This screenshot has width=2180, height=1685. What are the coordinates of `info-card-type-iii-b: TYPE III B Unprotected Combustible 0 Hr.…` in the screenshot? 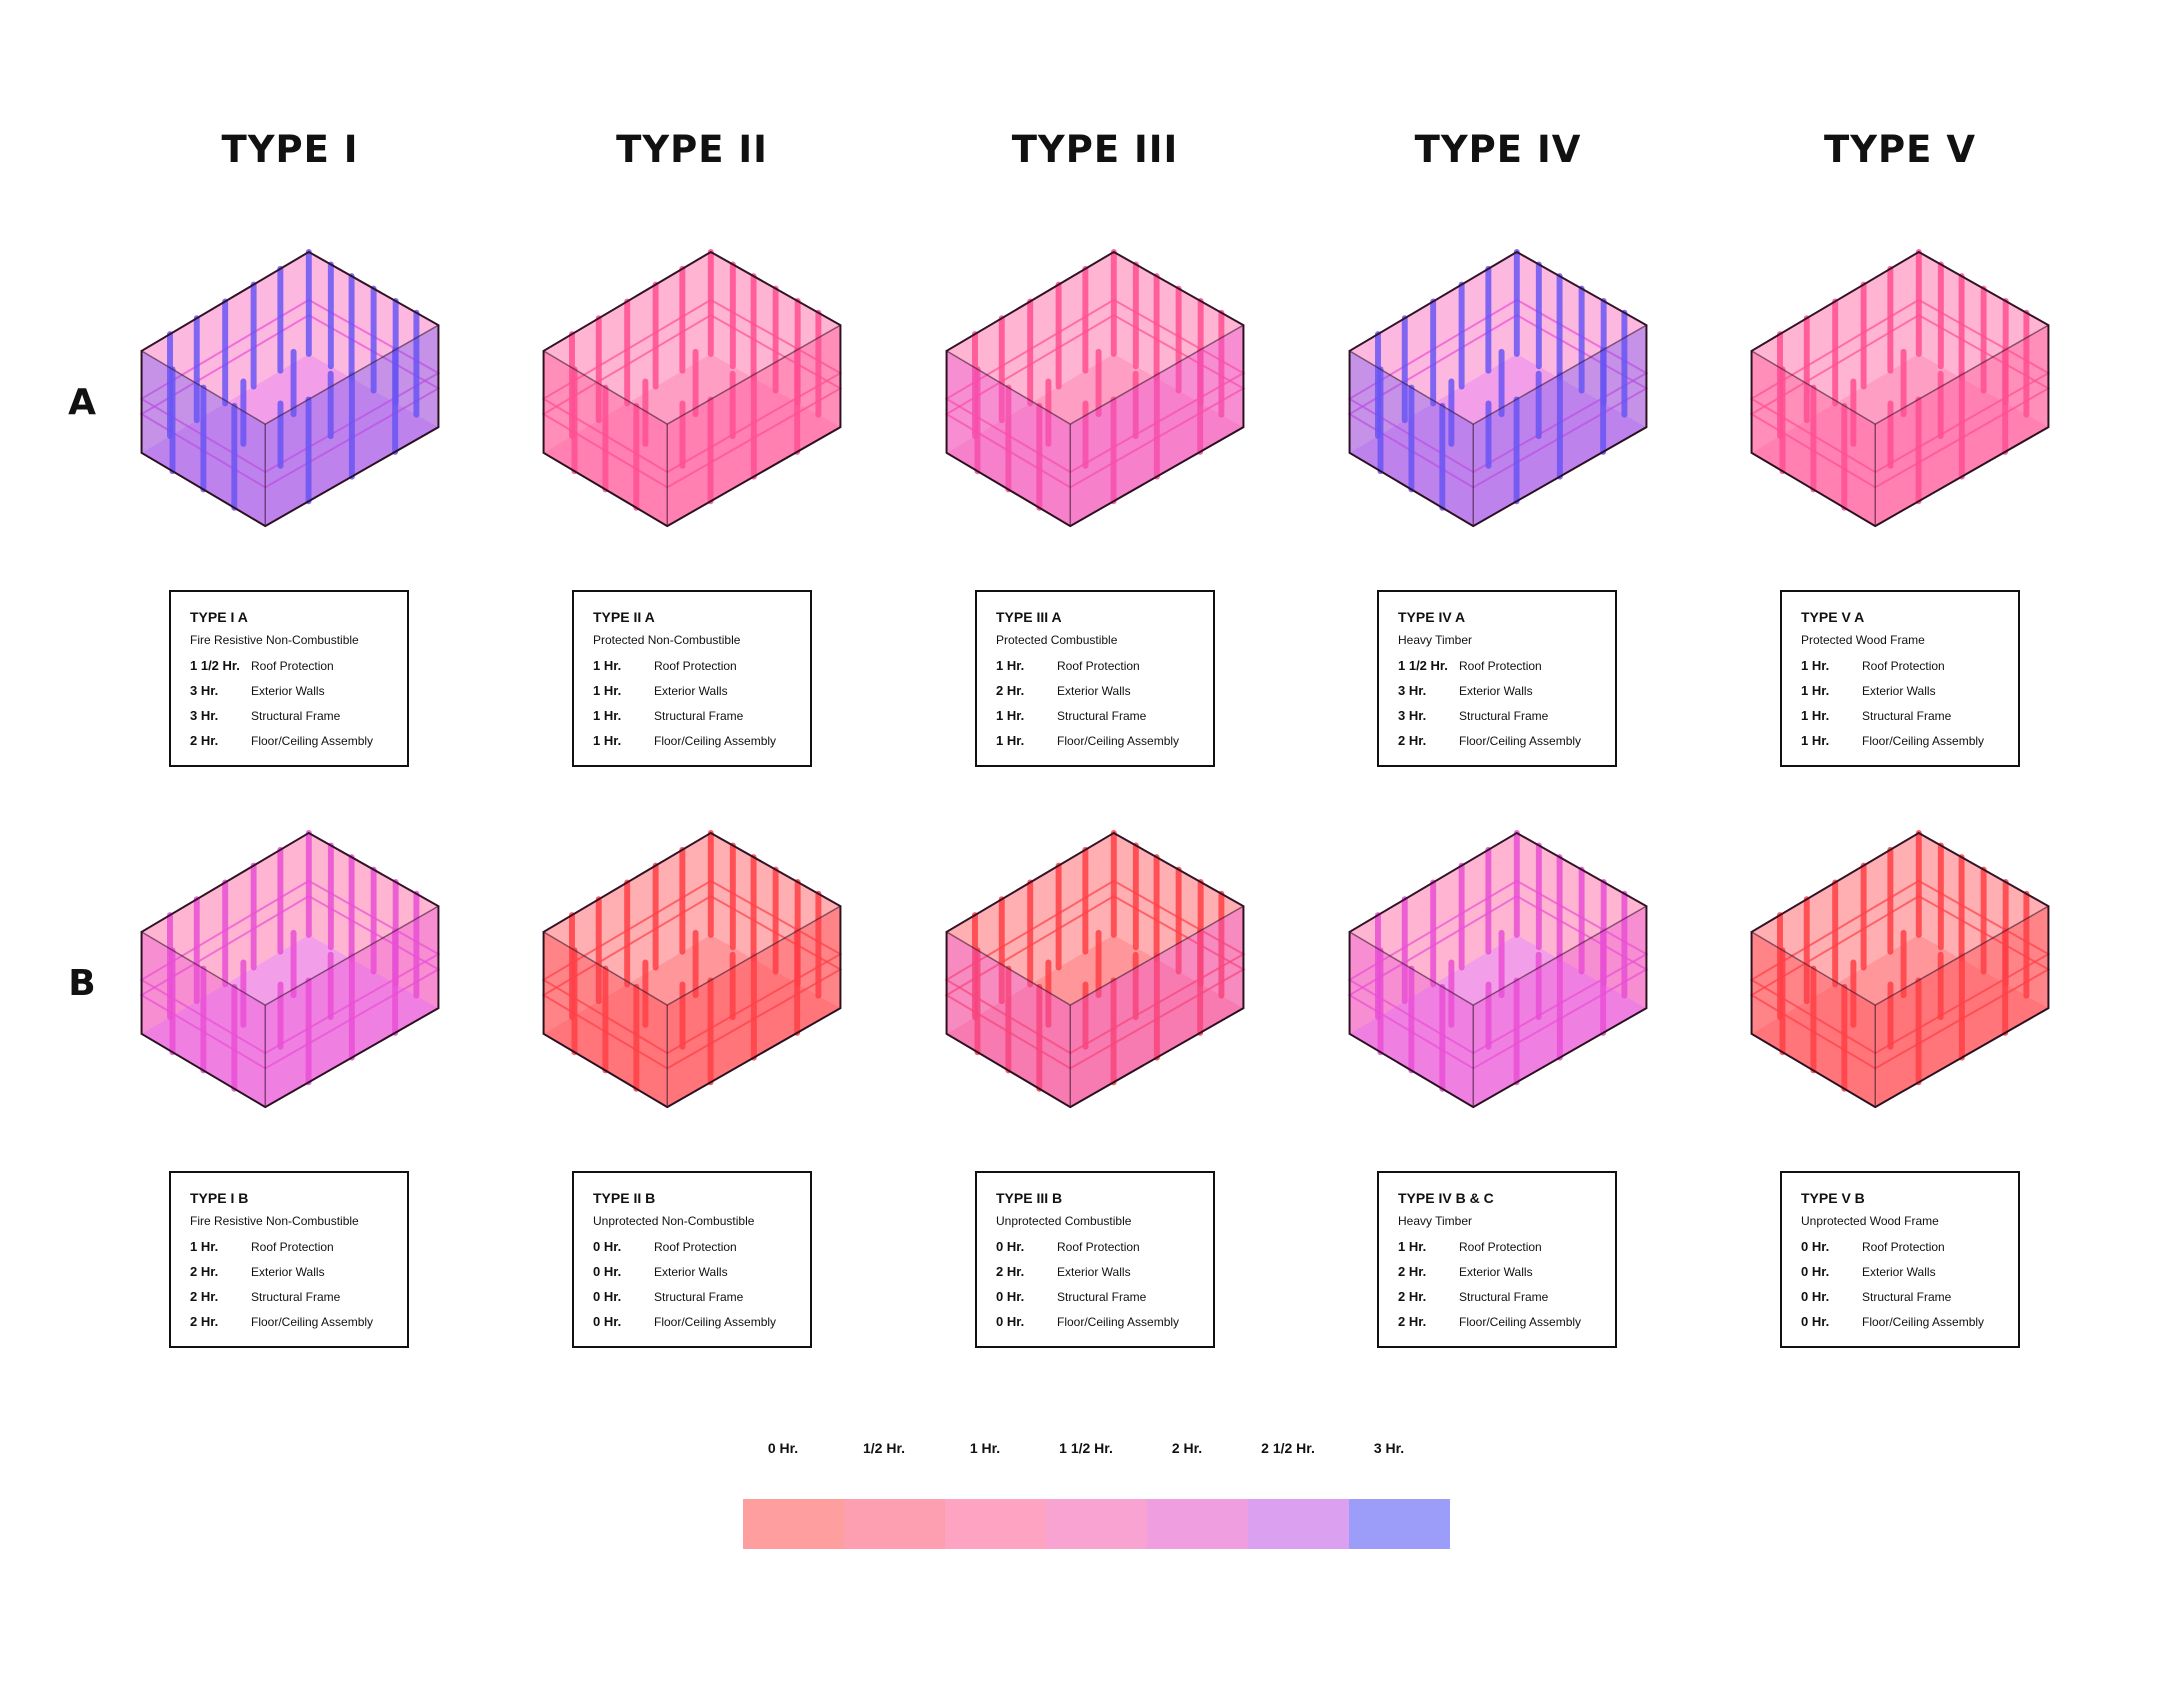 It's located at (1095, 1259).